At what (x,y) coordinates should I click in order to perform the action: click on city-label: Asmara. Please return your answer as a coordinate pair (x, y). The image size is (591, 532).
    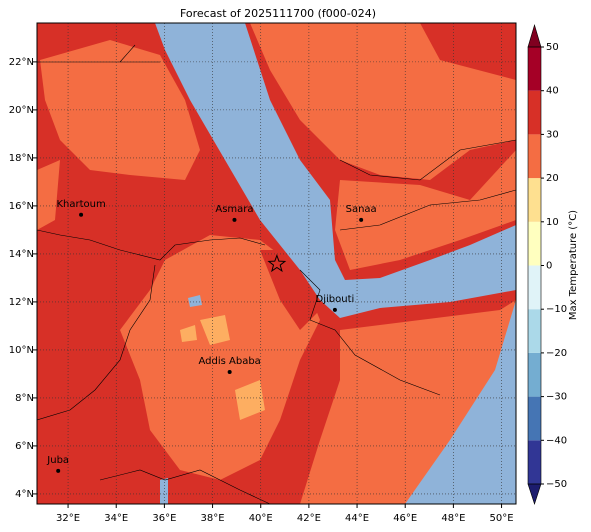
    Looking at the image, I should click on (234, 209).